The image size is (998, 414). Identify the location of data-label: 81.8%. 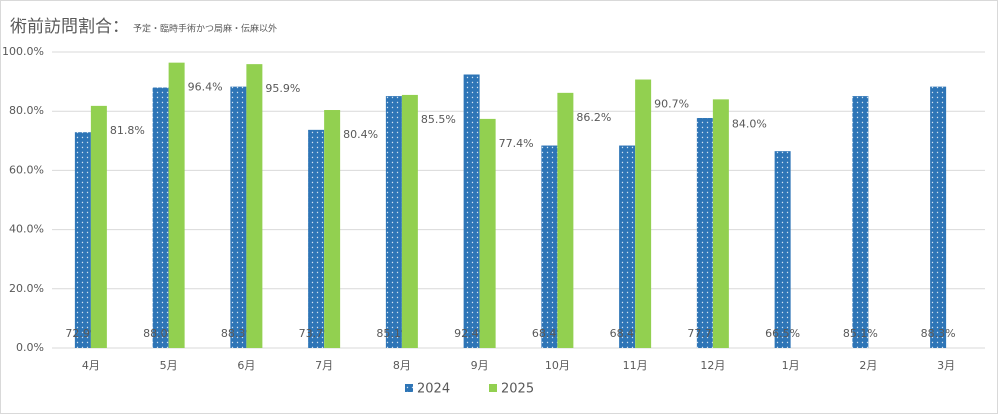
(127, 130).